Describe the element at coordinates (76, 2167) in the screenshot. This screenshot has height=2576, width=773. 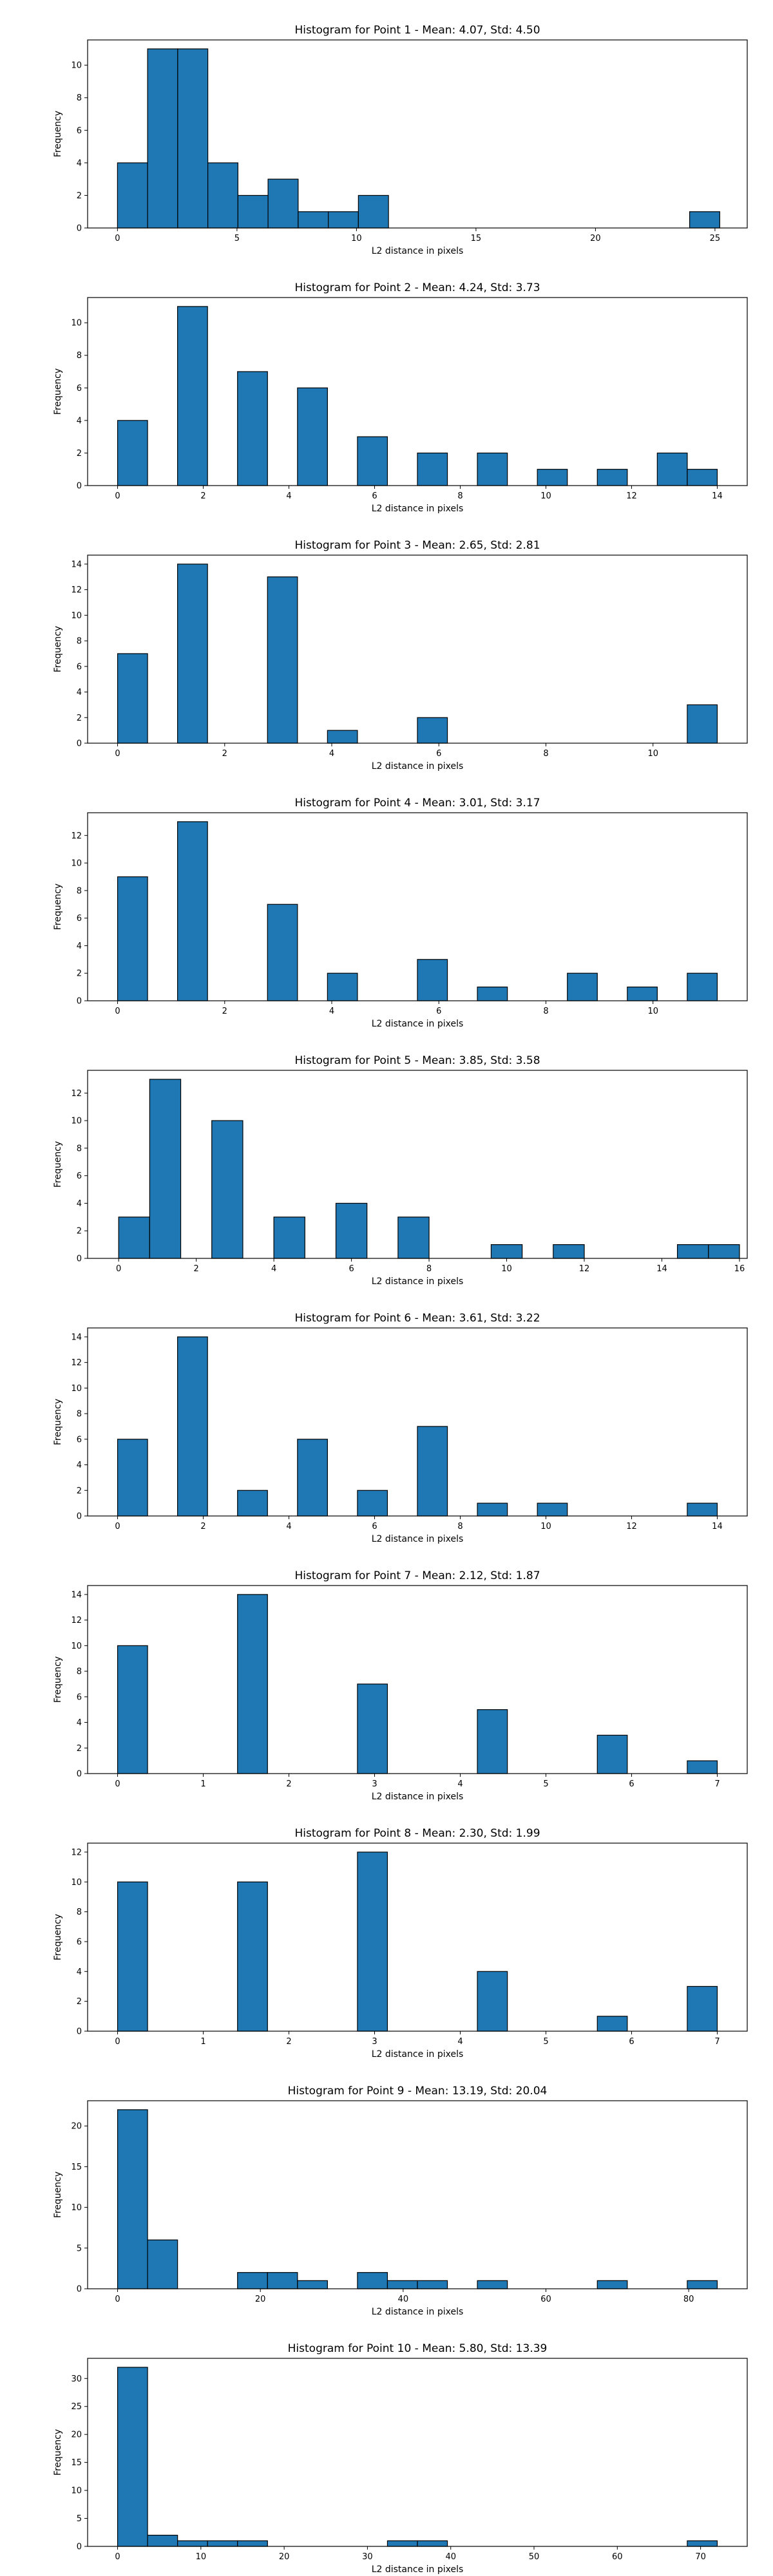
I see `y-tick-label: 15` at that location.